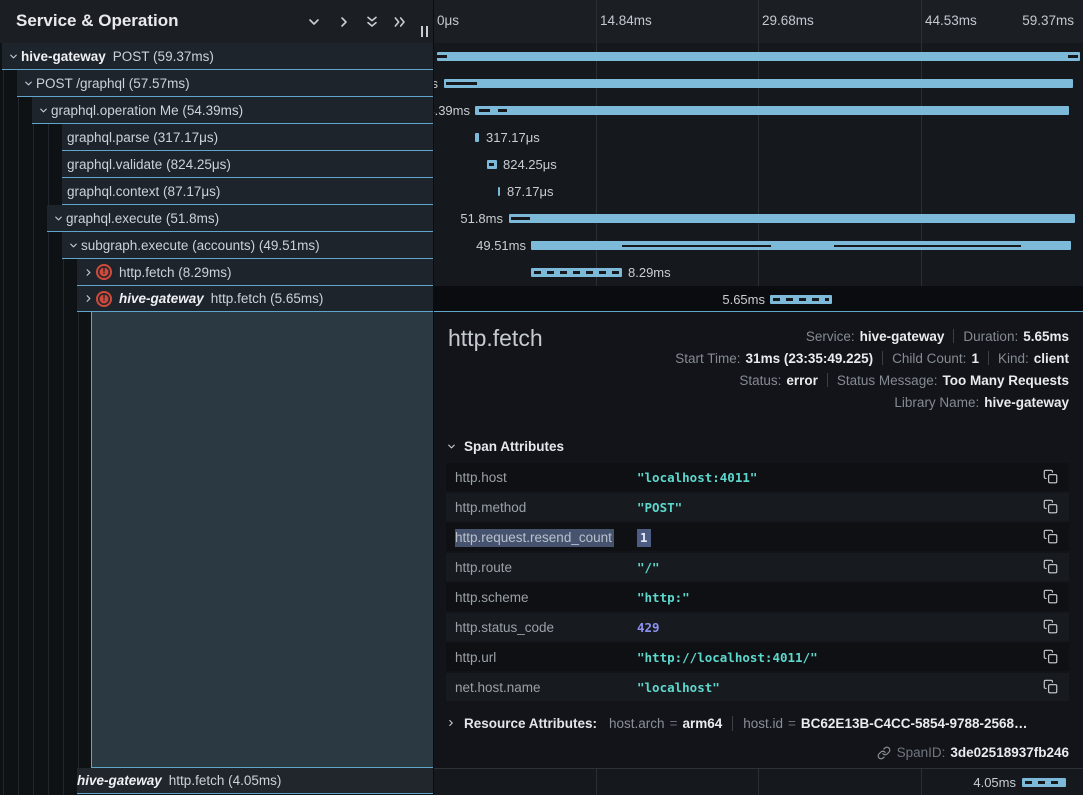  What do you see at coordinates (921, 752) in the screenshot?
I see `span-id-label: SpanID:` at bounding box center [921, 752].